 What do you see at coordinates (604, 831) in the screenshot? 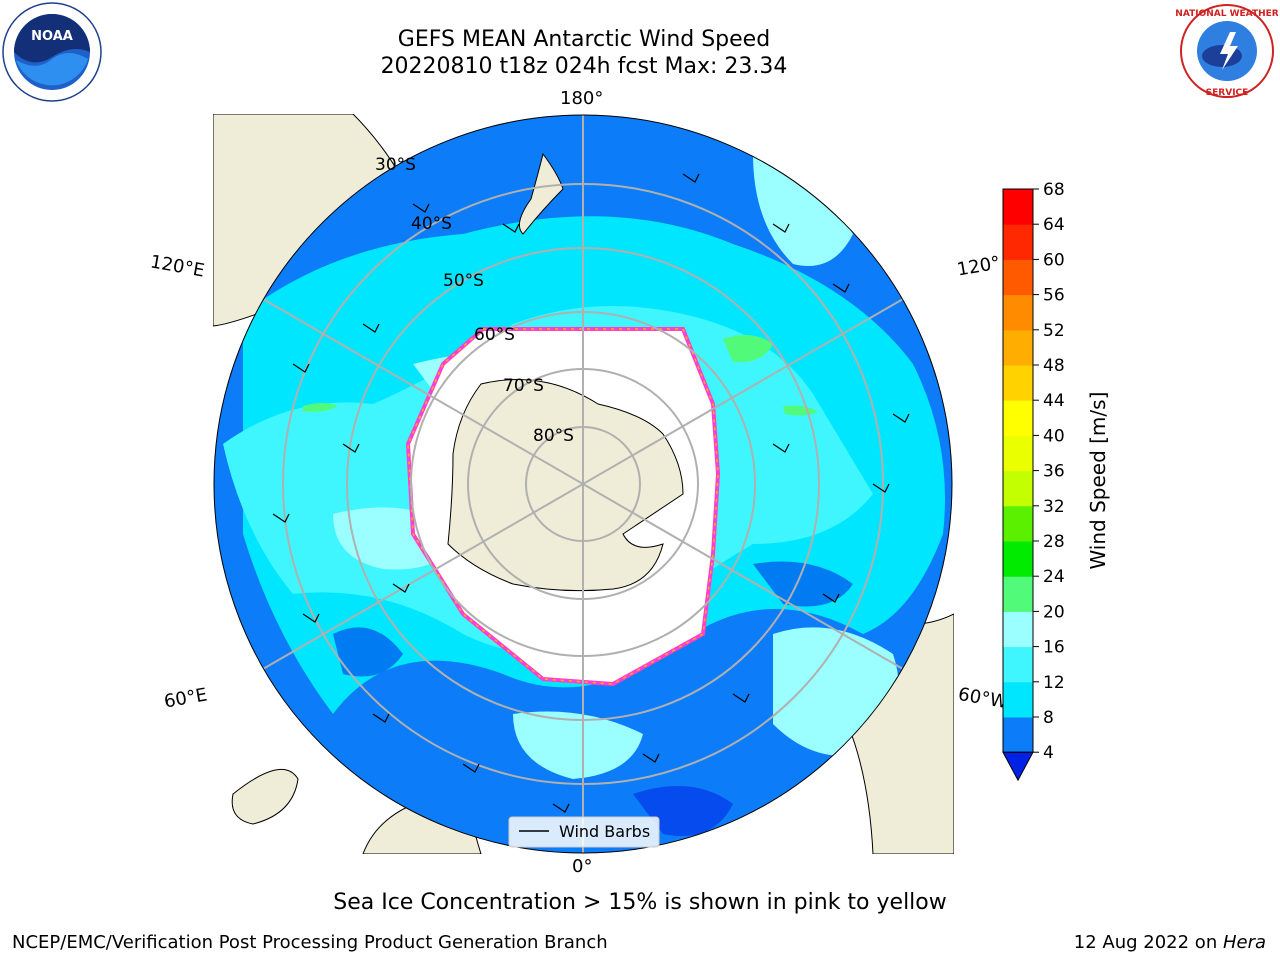
I see `legend-label: Wind Barbs` at bounding box center [604, 831].